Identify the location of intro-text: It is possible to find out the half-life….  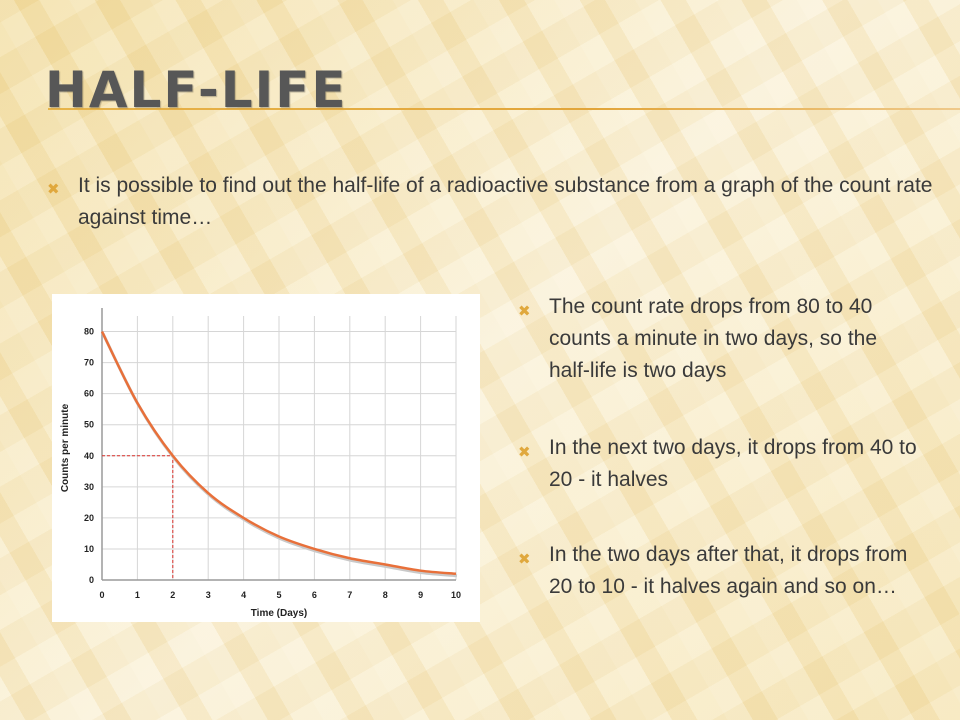
(505, 201).